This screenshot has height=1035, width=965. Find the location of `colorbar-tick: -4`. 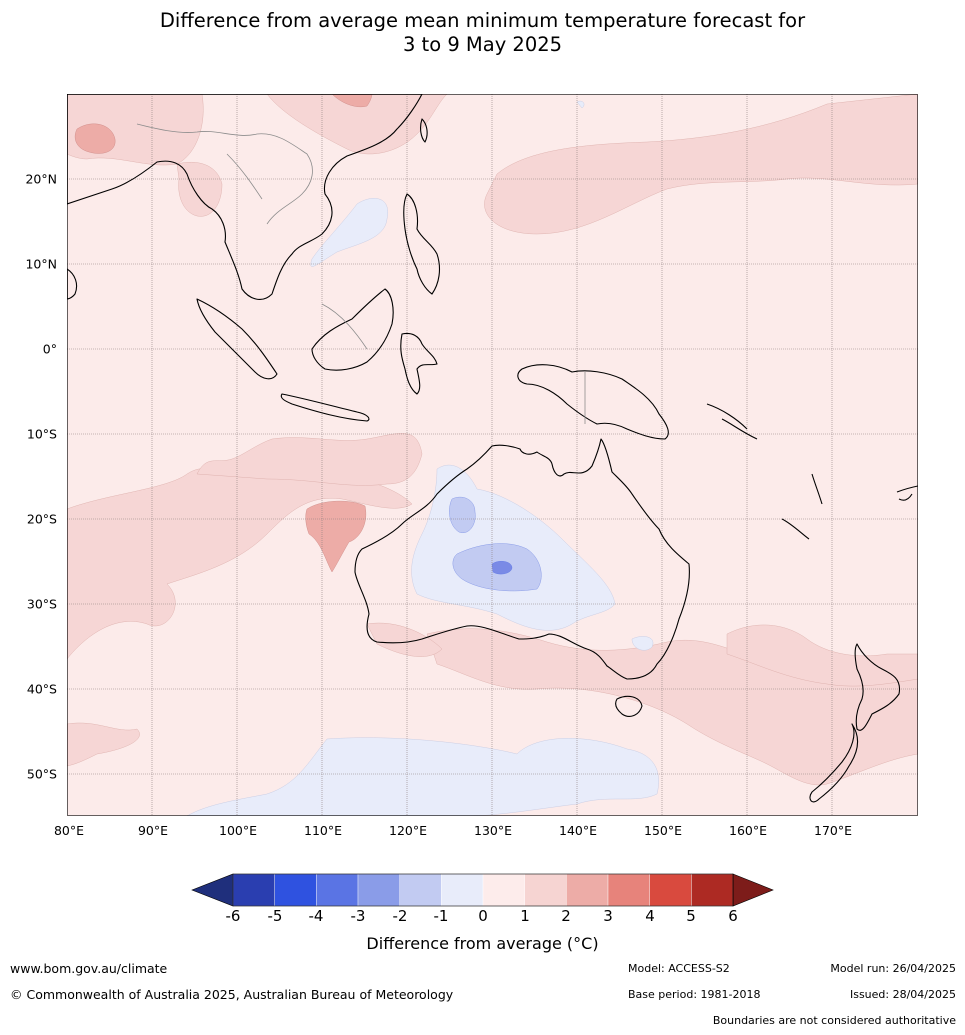

colorbar-tick: -4 is located at coordinates (316, 916).